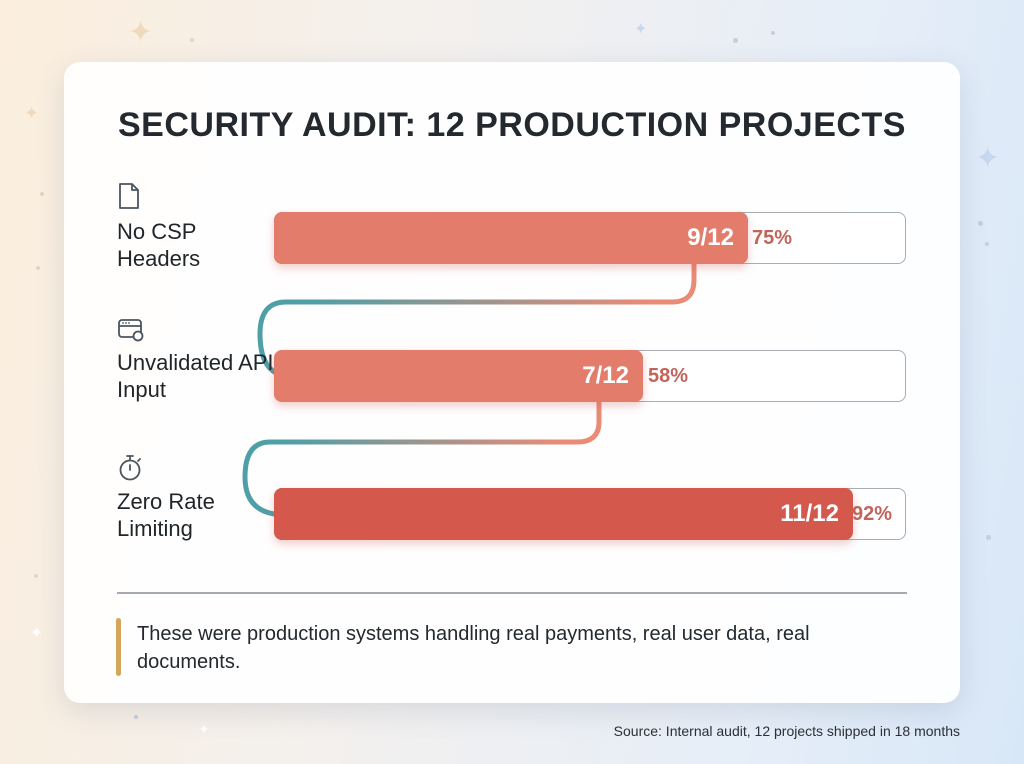  Describe the element at coordinates (809, 513) in the screenshot. I see `bar-value-rate: 11/12` at that location.